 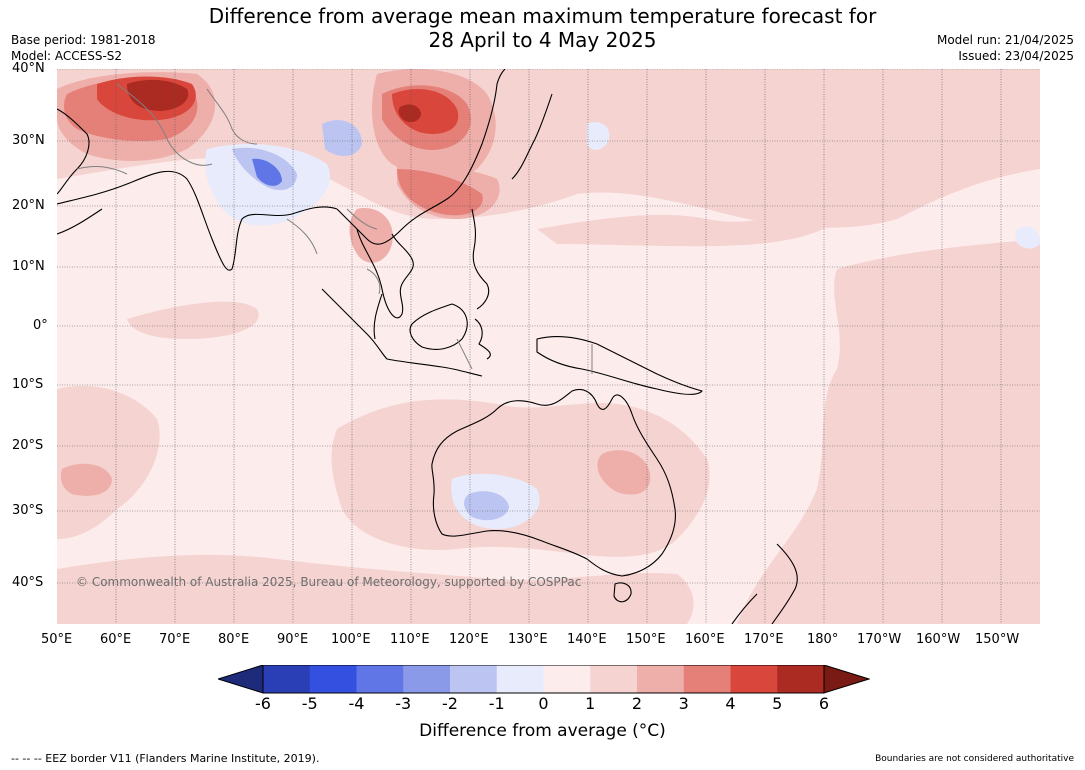 I want to click on colorbar-tick-label: 0, so click(x=543, y=703).